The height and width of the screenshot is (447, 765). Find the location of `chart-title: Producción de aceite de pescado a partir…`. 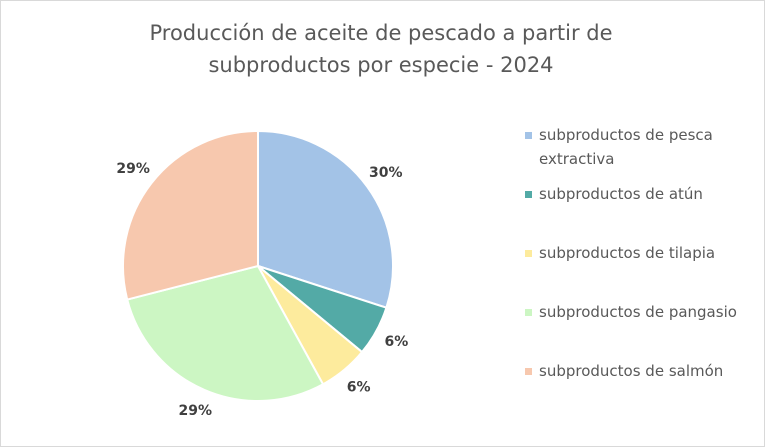

chart-title: Producción de aceite de pescado a partir… is located at coordinates (381, 49).